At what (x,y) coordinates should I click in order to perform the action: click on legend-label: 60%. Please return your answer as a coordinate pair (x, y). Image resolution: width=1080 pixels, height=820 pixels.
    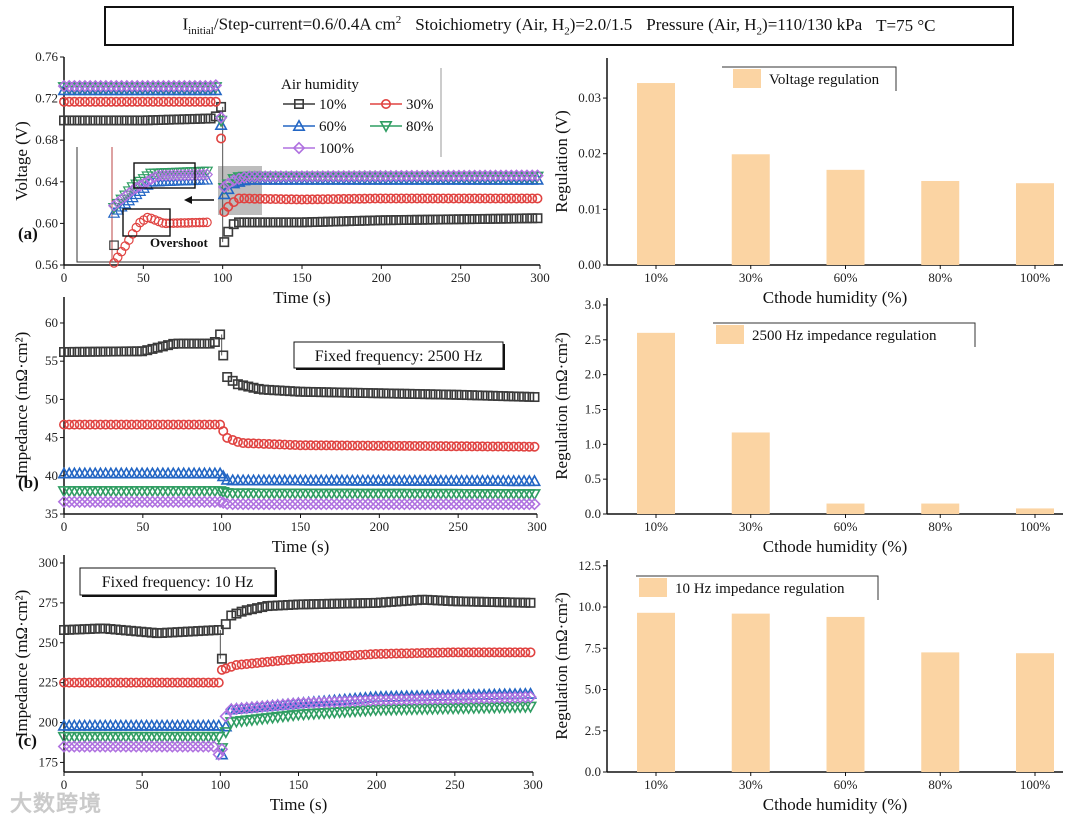
    Looking at the image, I should click on (333, 127).